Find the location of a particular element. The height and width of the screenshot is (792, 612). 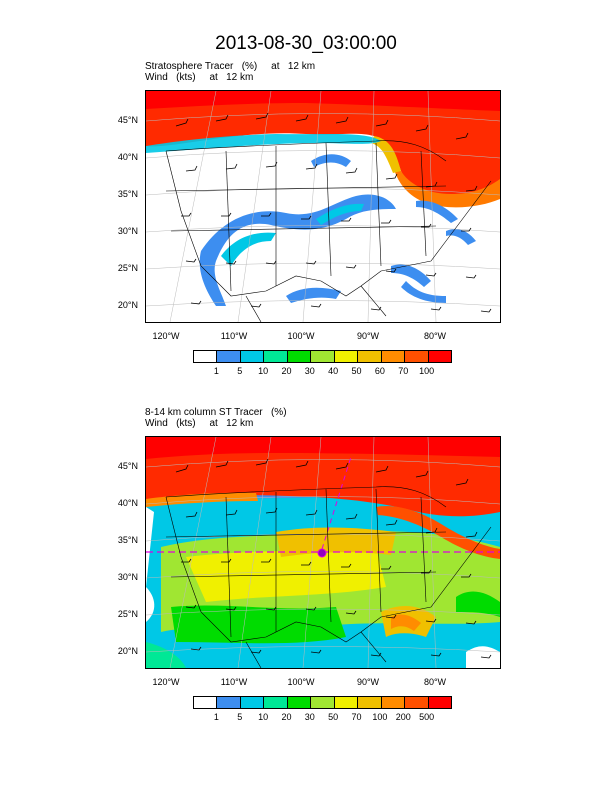

panel1-lon-label: 120°W is located at coordinates (166, 336).